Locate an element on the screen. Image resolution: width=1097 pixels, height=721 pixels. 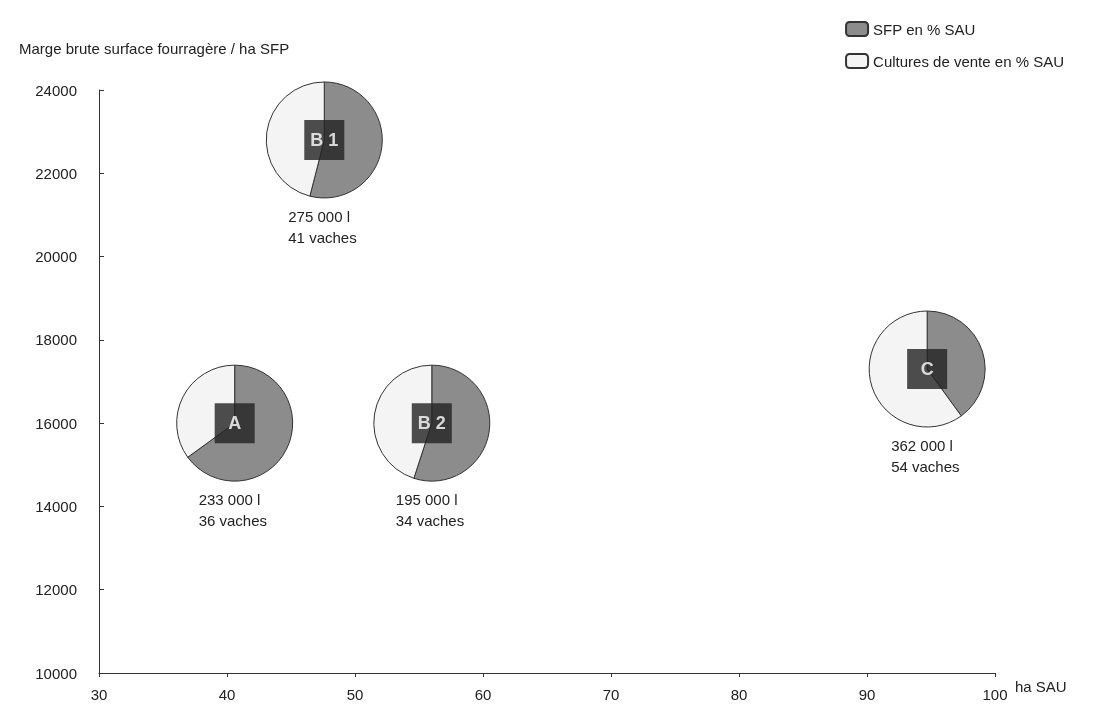
y-tick-label: 16000 is located at coordinates (56, 423).